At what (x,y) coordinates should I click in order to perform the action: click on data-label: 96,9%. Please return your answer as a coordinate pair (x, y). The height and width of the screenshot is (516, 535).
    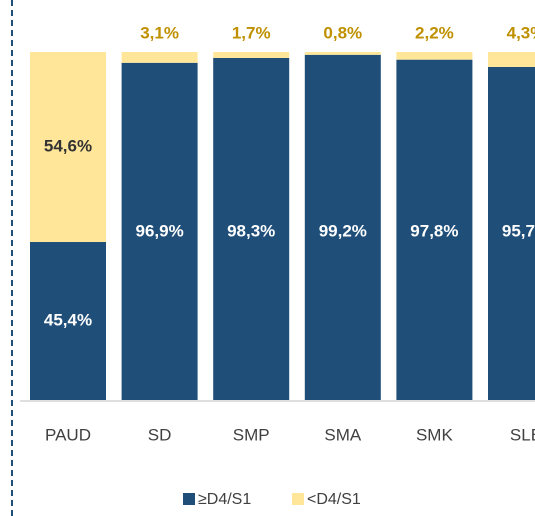
    Looking at the image, I should click on (159, 230).